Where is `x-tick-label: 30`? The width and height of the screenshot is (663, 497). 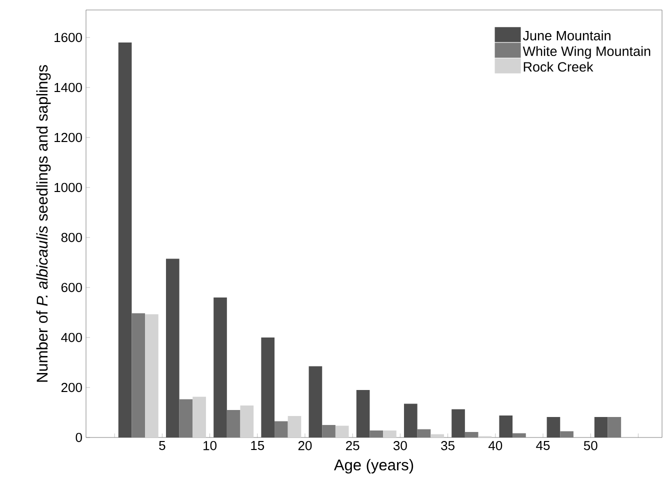 x-tick-label: 30 is located at coordinates (400, 445).